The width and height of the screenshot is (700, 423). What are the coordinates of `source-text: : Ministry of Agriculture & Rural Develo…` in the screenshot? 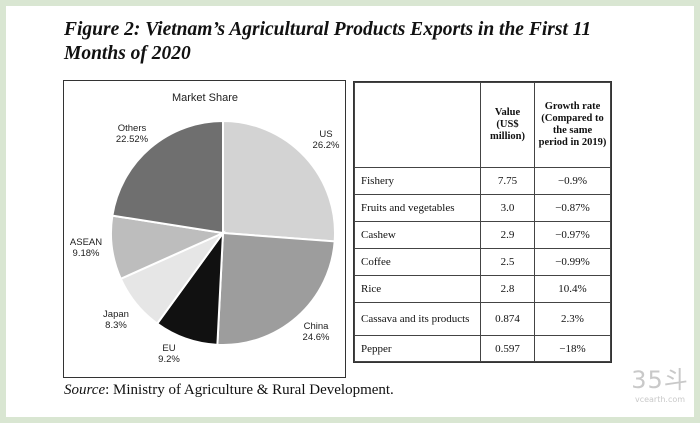 It's located at (249, 390).